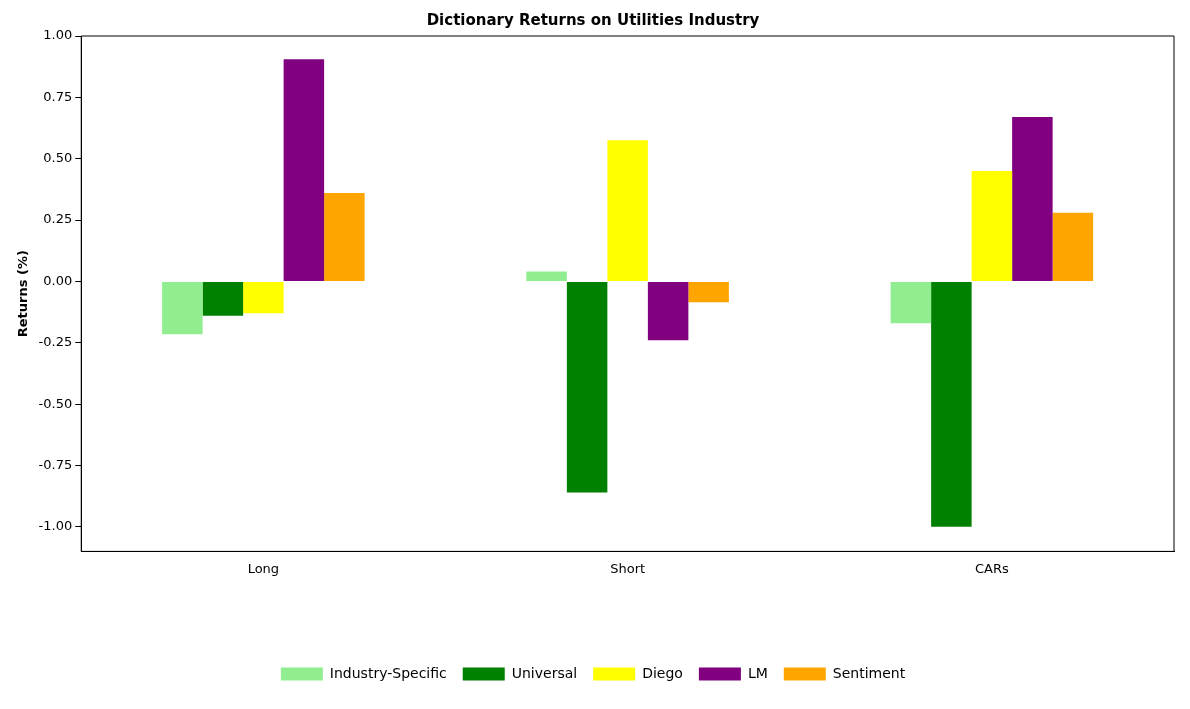 The height and width of the screenshot is (709, 1190). Describe the element at coordinates (662, 672) in the screenshot. I see `legend-label: Diego` at that location.